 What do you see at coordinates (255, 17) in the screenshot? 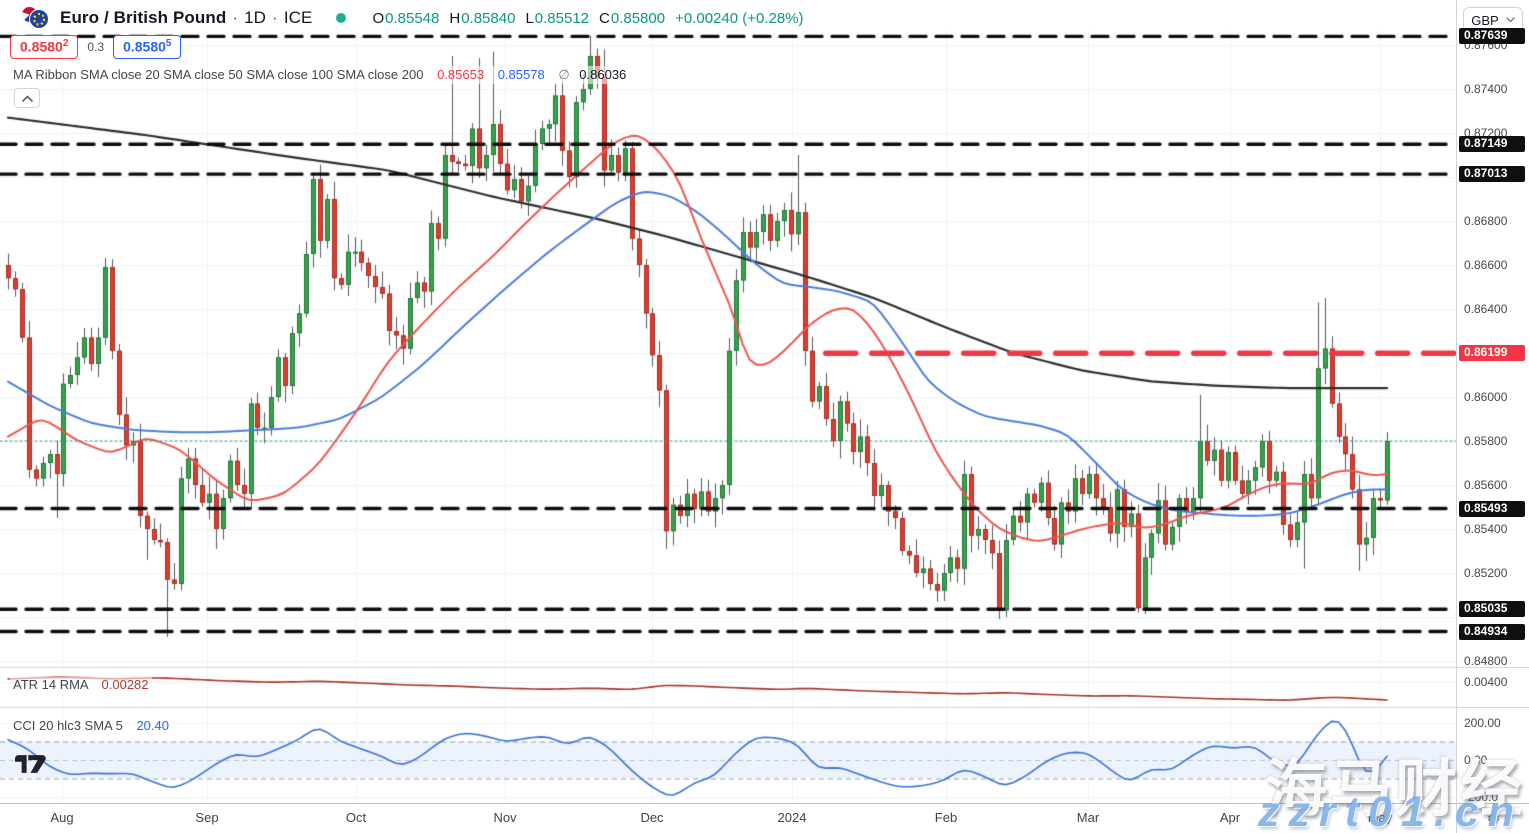
I see `timeframe: 1D` at bounding box center [255, 17].